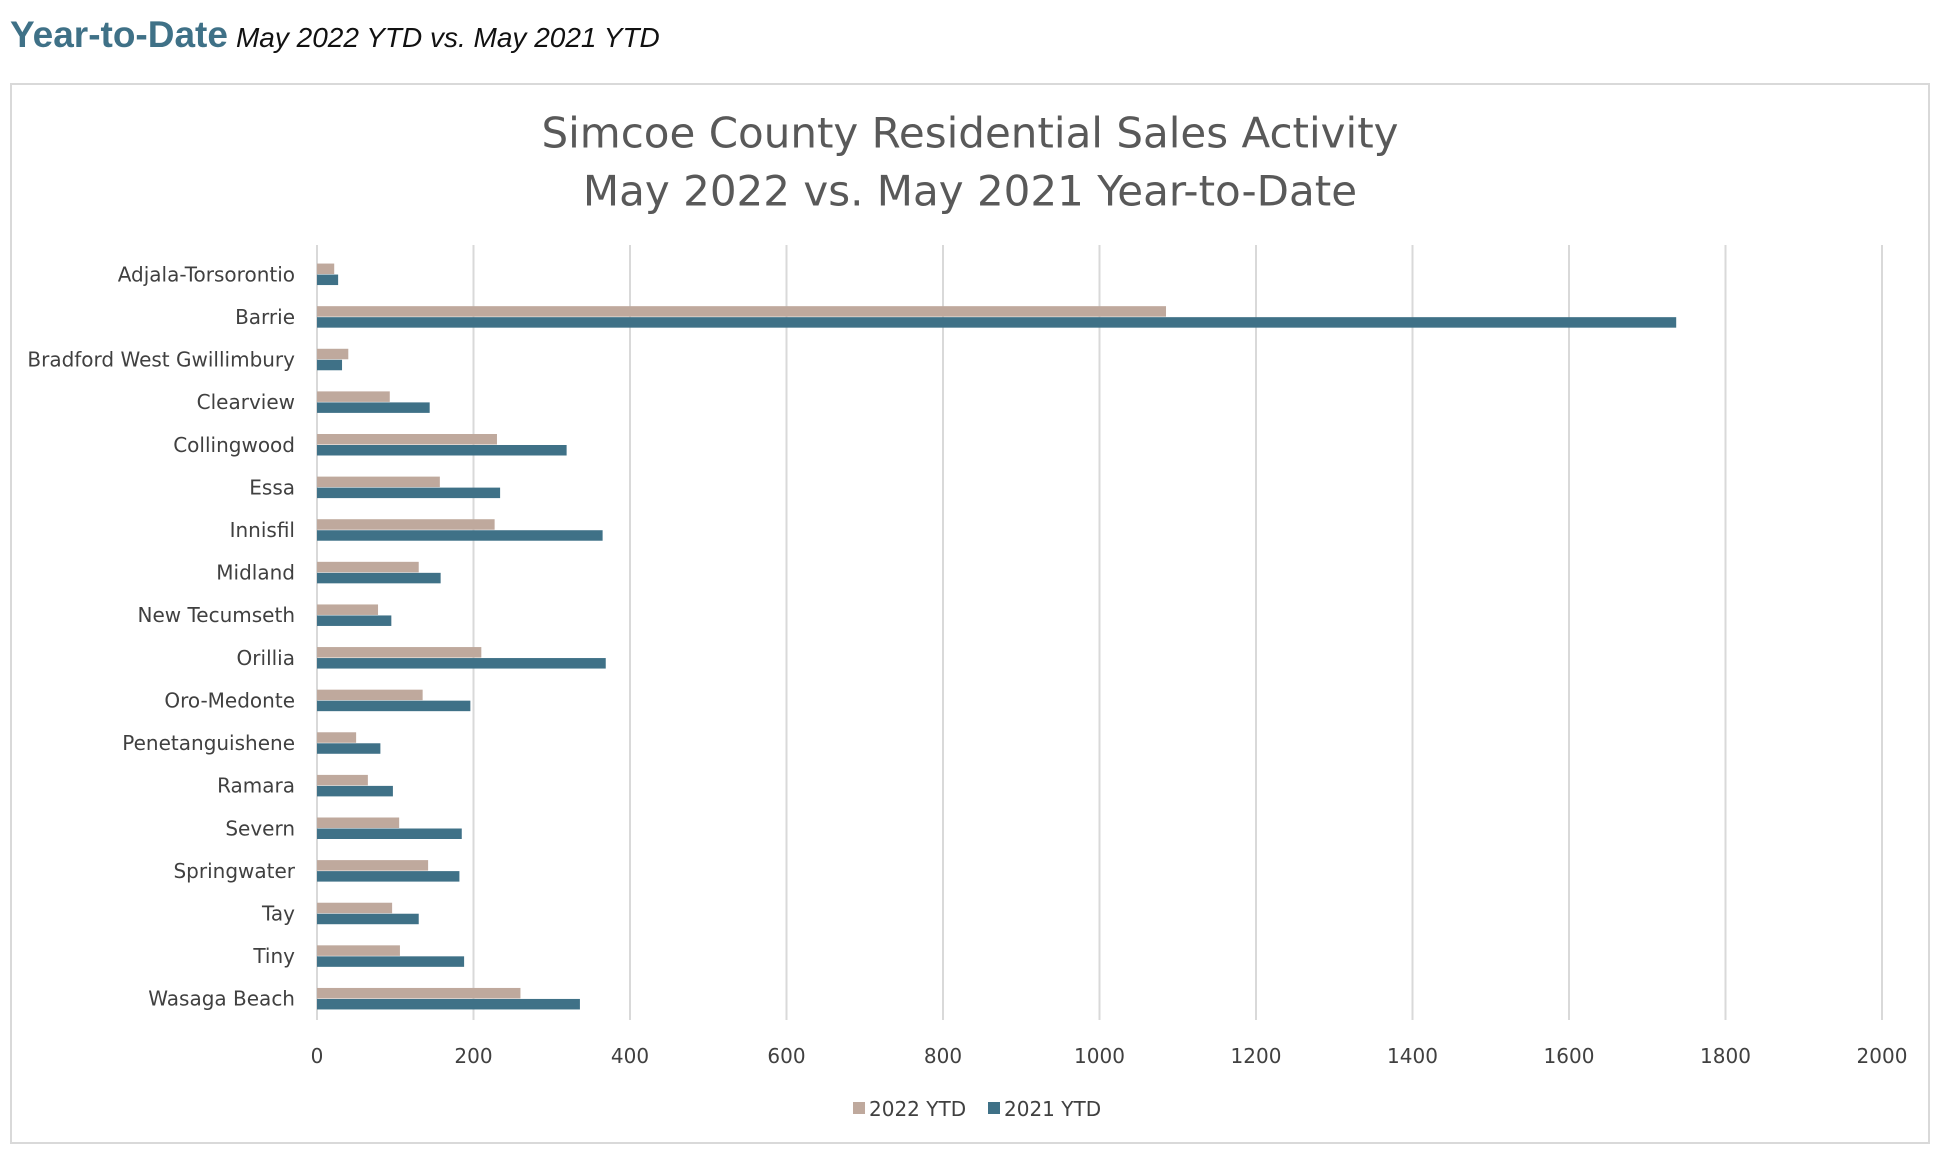 The image size is (1940, 1156). What do you see at coordinates (1099, 1056) in the screenshot?
I see `x-tick-label: 1000` at bounding box center [1099, 1056].